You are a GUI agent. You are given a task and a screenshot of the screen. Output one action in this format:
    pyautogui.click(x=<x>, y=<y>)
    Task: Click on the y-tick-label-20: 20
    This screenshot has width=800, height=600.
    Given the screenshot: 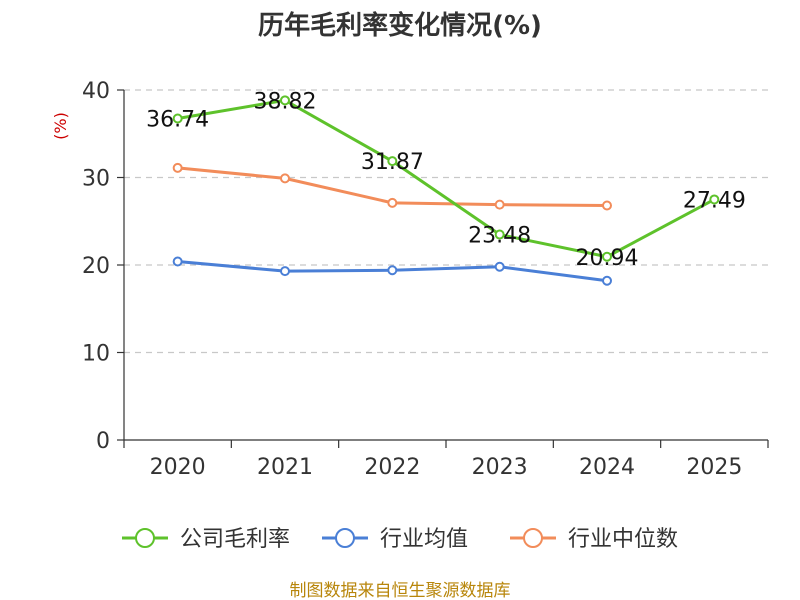 What is the action you would take?
    pyautogui.click(x=96, y=266)
    